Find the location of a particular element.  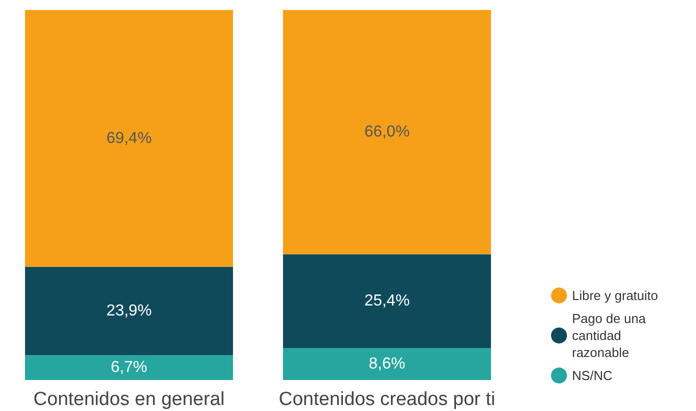

x-tick-label: Contenidos en general is located at coordinates (129, 399).